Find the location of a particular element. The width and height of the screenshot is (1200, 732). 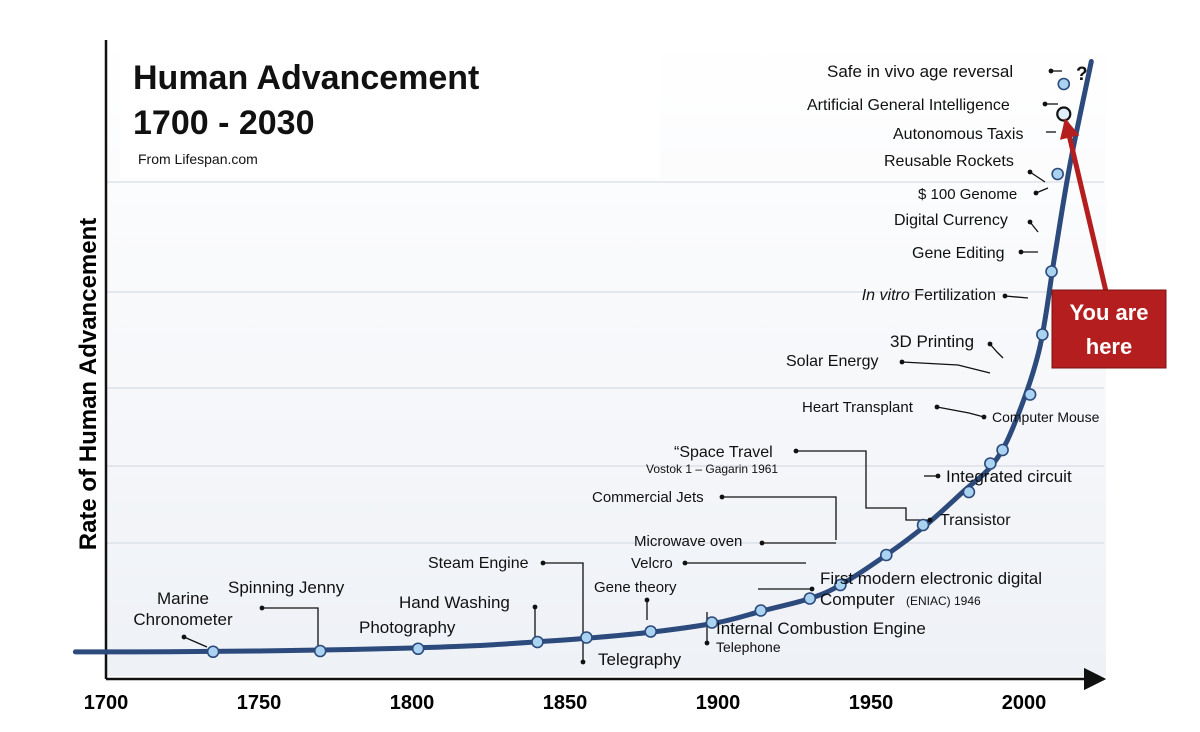

x-tick-label: 1900 is located at coordinates (718, 703).